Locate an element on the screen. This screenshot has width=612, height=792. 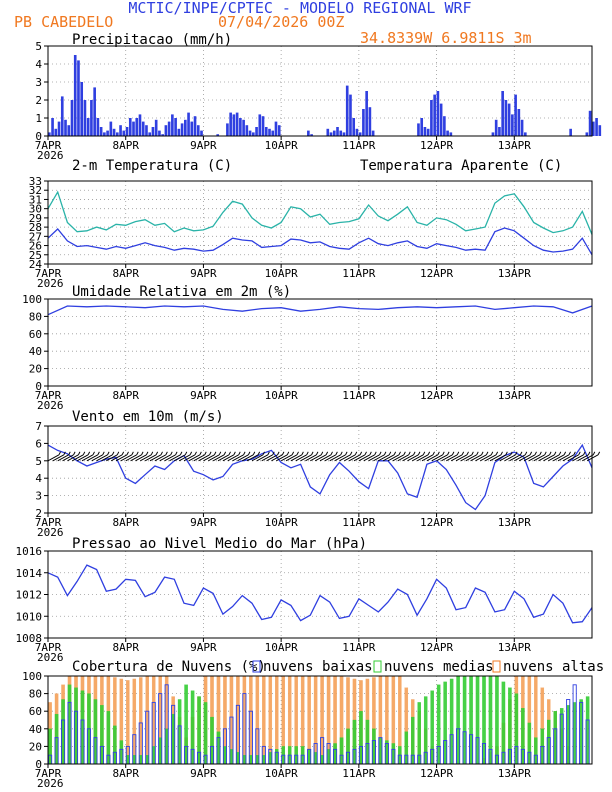
xtick-label: 9APR is located at coordinates (203, 773).